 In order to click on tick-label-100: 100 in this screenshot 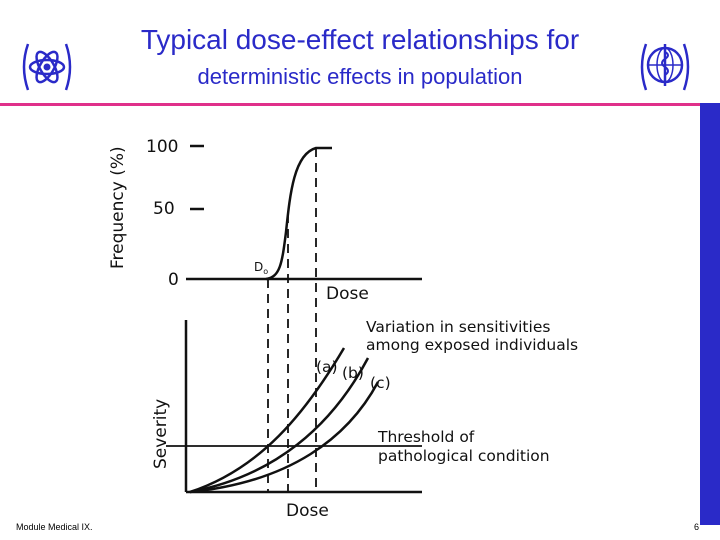, I will do `click(162, 147)`.